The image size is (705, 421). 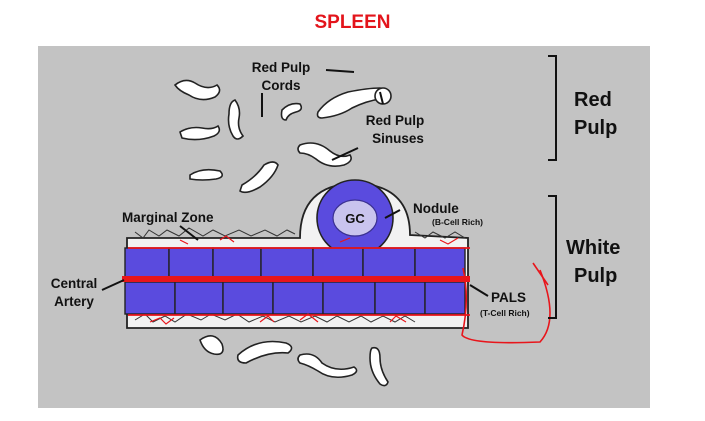 I want to click on gc-label: GC, so click(x=355, y=218).